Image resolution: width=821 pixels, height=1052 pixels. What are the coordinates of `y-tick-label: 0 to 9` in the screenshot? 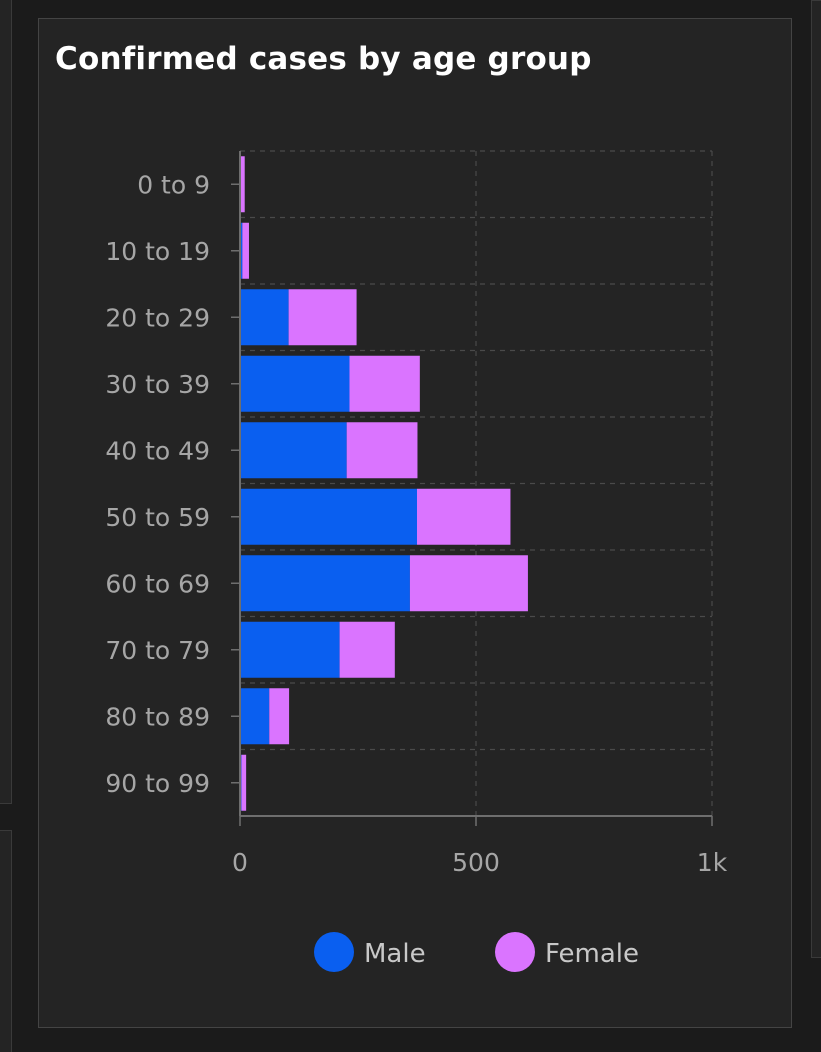 It's located at (173, 184).